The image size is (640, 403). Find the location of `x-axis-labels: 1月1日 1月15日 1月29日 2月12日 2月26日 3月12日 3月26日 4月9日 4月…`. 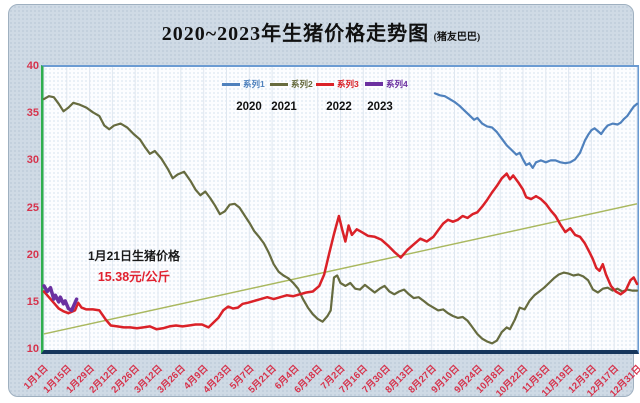

x-axis-labels: 1月1日 1月15日 1月29日 2月12日 2月26日 3月12日 3月26日 4月9日 4月… is located at coordinates (324, 379).